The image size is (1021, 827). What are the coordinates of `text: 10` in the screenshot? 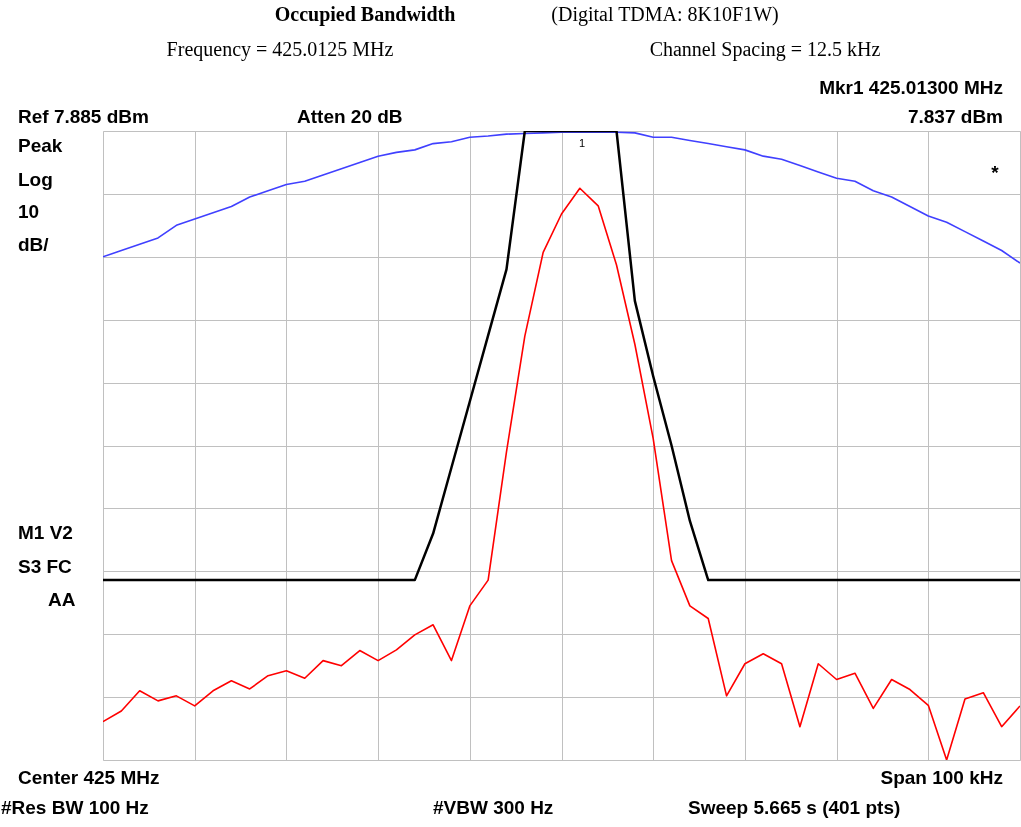 It's located at (29, 211).